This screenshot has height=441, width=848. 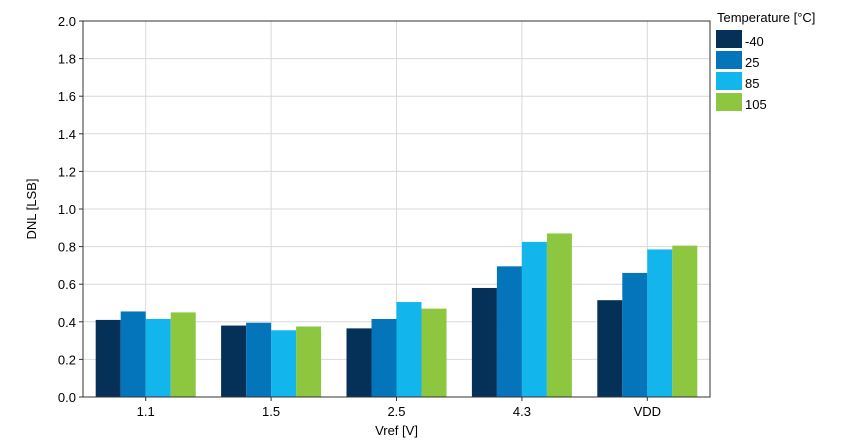 What do you see at coordinates (359, 362) in the screenshot?
I see `bar--40-2.5` at bounding box center [359, 362].